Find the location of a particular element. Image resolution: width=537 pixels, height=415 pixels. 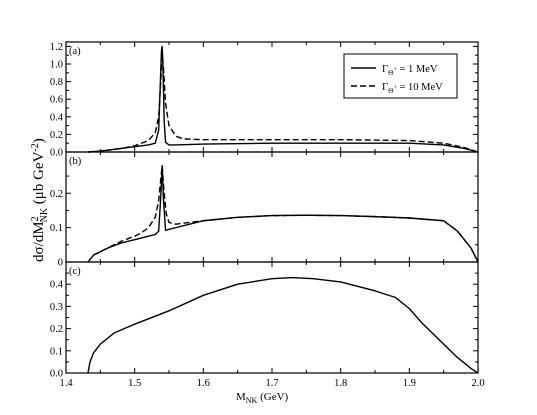

y-tick-label: 0 is located at coordinates (60, 263).